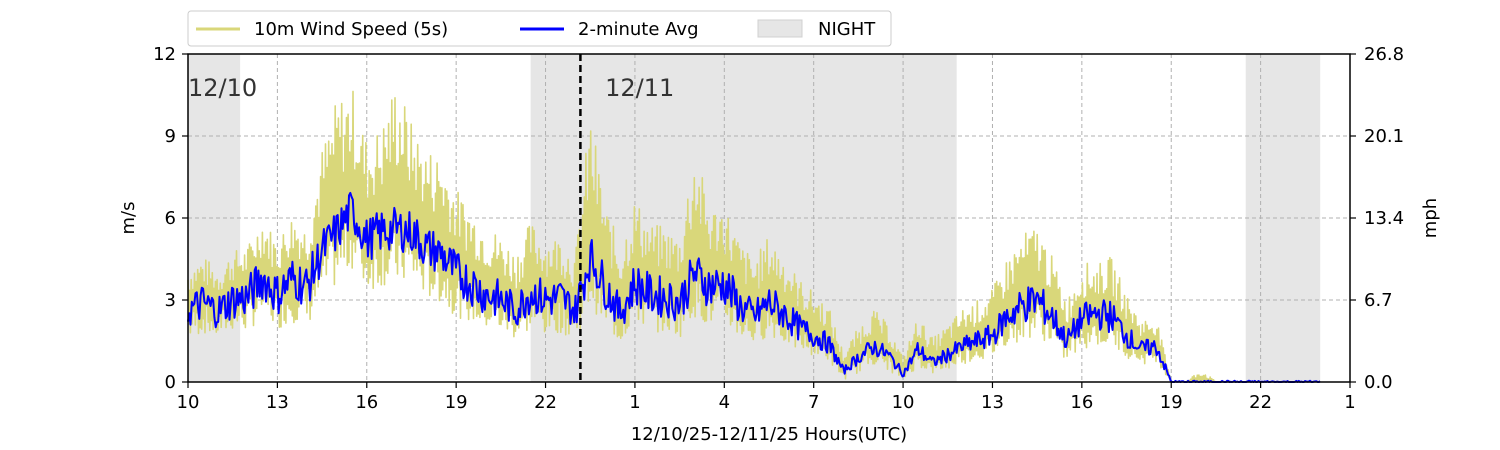 This screenshot has height=450, width=1500. I want to click on y-axis-title: m/s, so click(128, 218).